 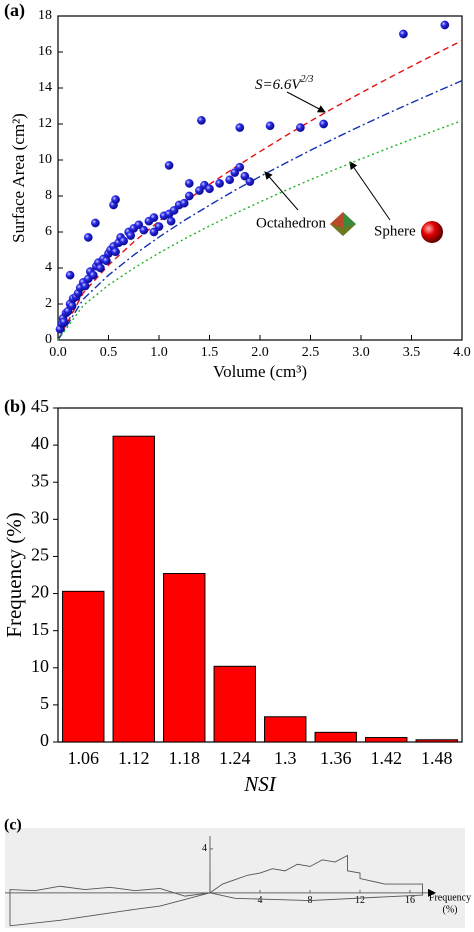 What do you see at coordinates (311, 352) in the screenshot?
I see `x-tick-label: 2.5` at bounding box center [311, 352].